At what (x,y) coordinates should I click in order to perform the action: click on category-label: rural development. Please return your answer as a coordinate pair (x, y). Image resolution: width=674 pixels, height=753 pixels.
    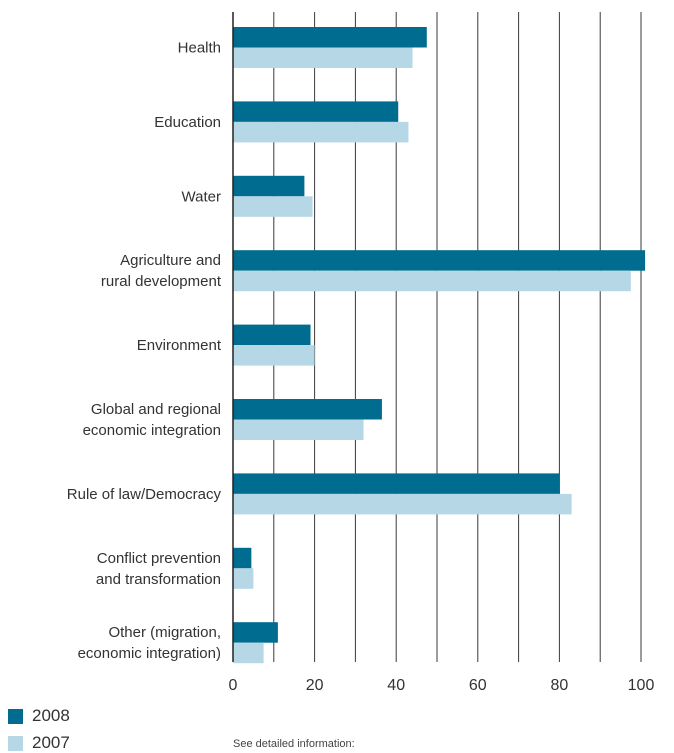
    Looking at the image, I should click on (161, 281).